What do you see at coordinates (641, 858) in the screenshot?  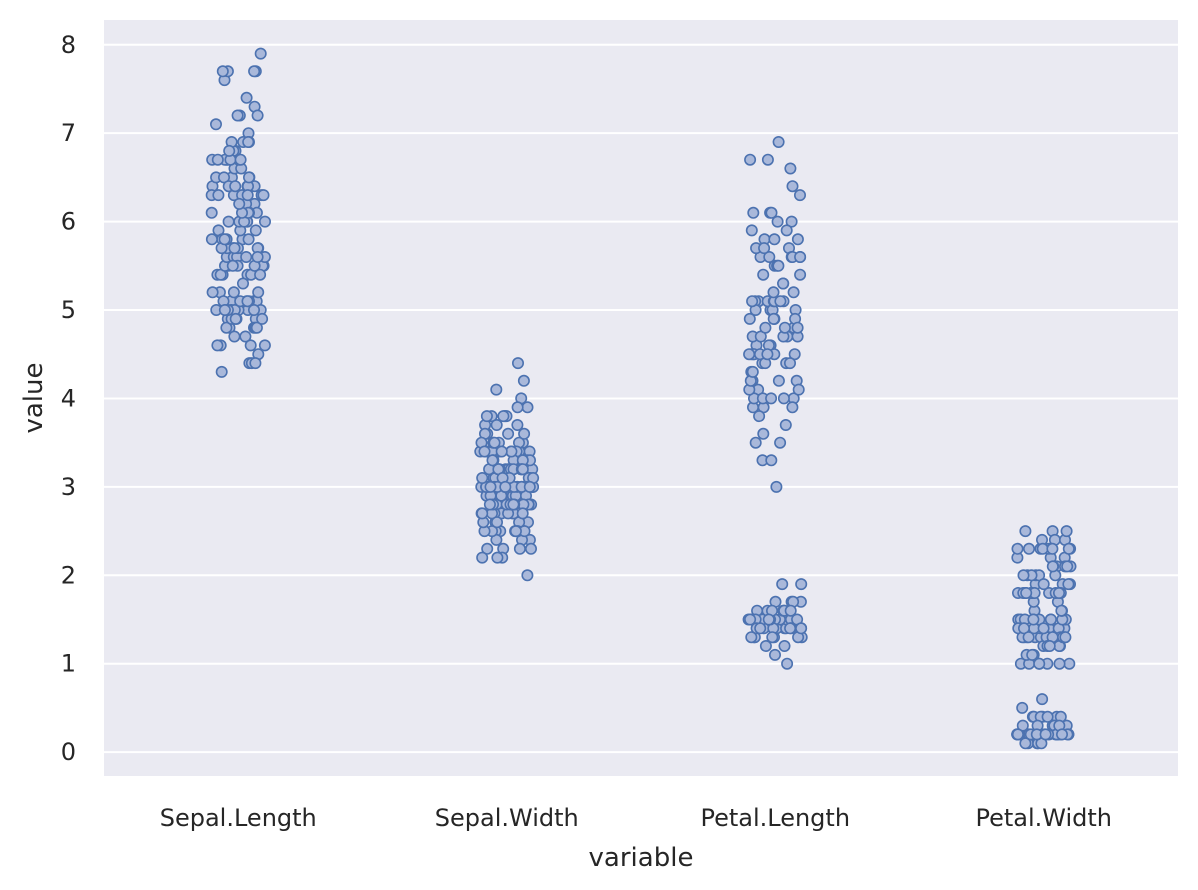 I see `x-axis-label: variable` at bounding box center [641, 858].